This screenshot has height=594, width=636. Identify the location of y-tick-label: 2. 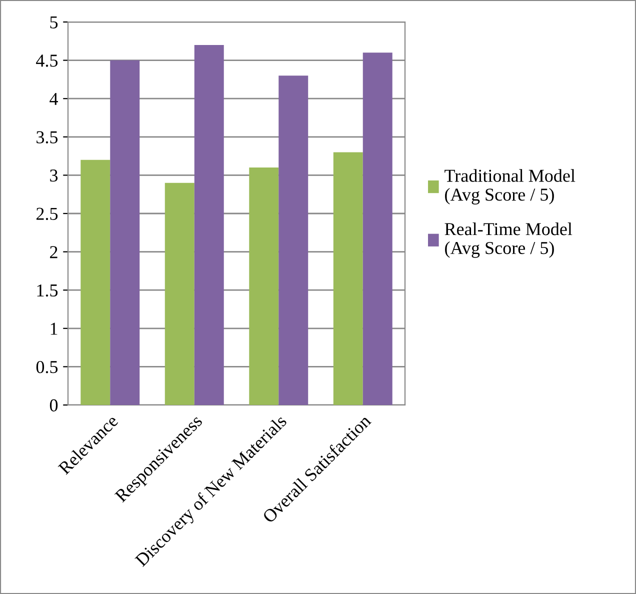
(54, 252).